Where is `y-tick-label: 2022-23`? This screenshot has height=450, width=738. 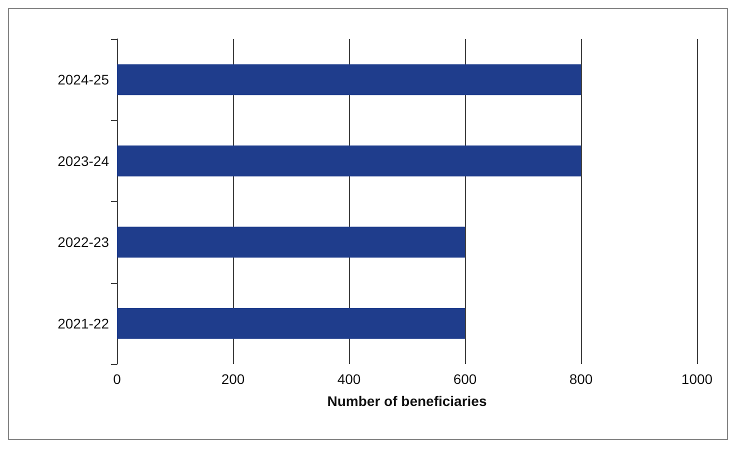
y-tick-label: 2022-23 is located at coordinates (84, 242).